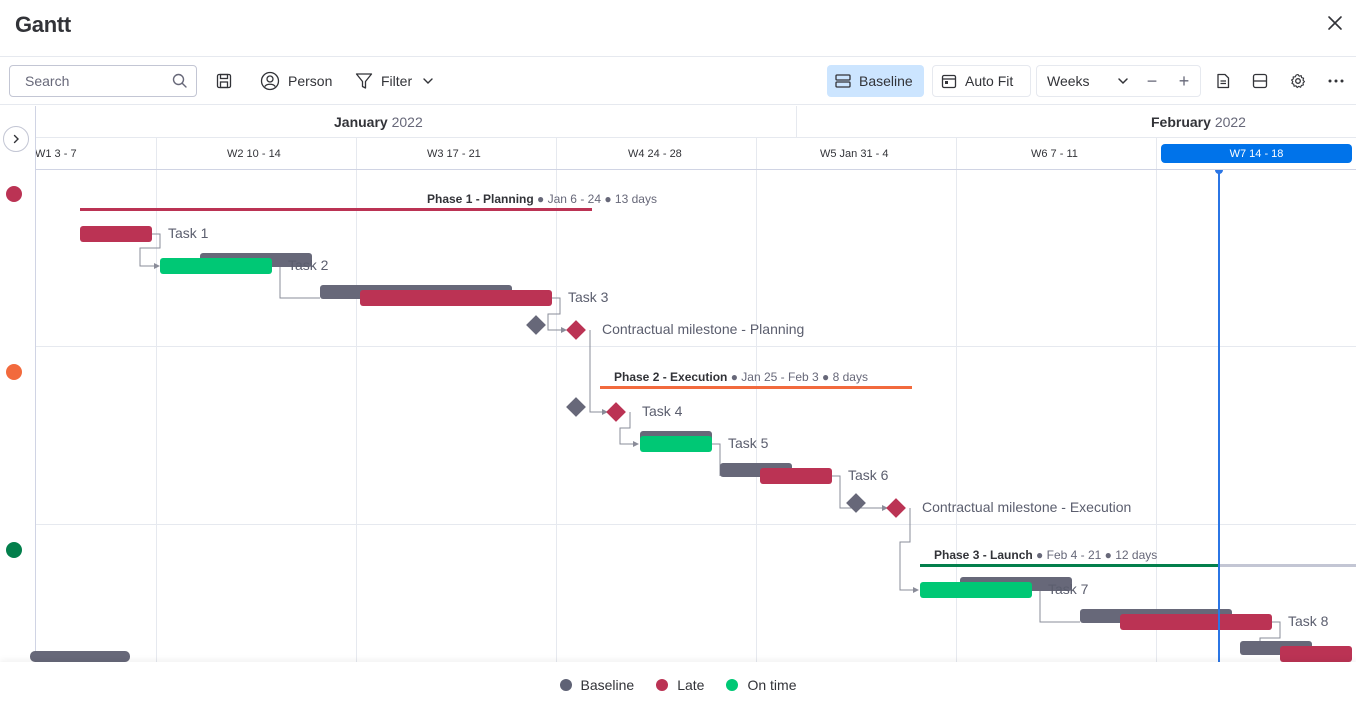  I want to click on timescale-value: Weeks, so click(1068, 81).